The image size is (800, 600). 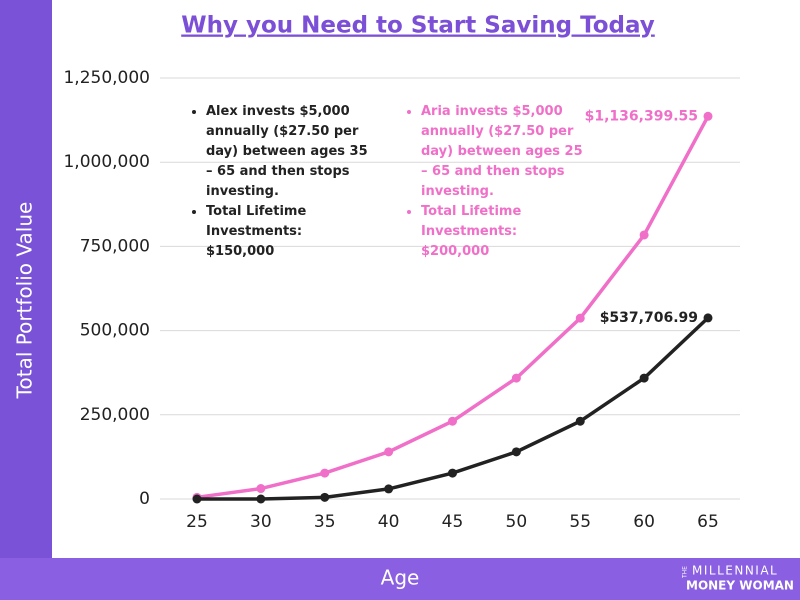 What do you see at coordinates (115, 331) in the screenshot?
I see `y-tick-label: 500,000` at bounding box center [115, 331].